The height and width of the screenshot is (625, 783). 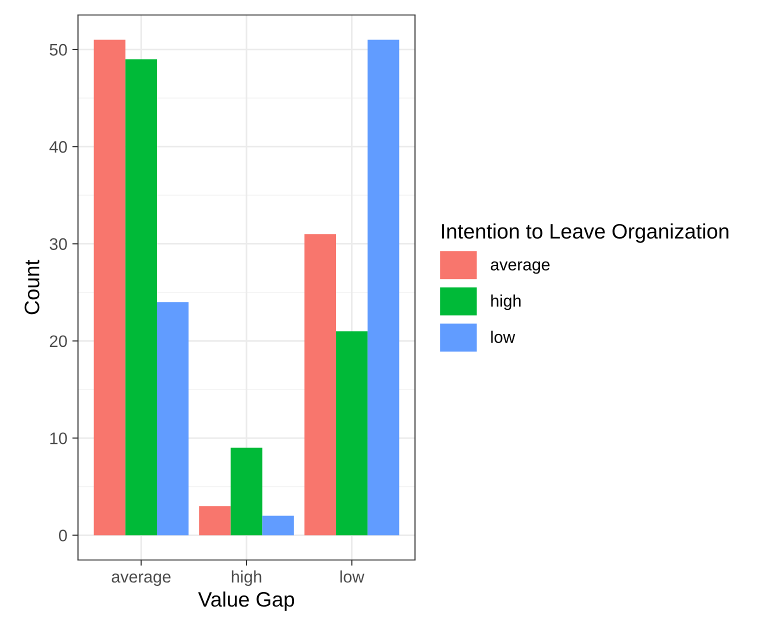 What do you see at coordinates (58, 341) in the screenshot?
I see `y-tick-label: 20` at bounding box center [58, 341].